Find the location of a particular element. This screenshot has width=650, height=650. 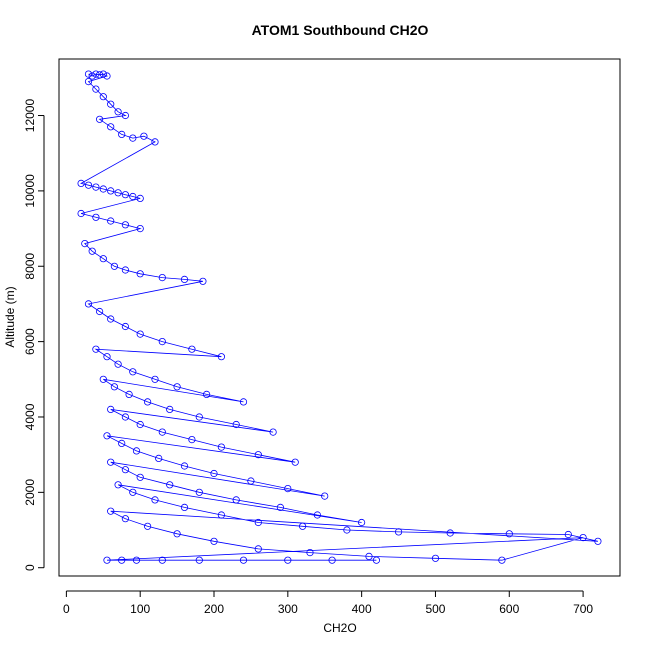

y-tick-label: 2000 is located at coordinates (30, 492).